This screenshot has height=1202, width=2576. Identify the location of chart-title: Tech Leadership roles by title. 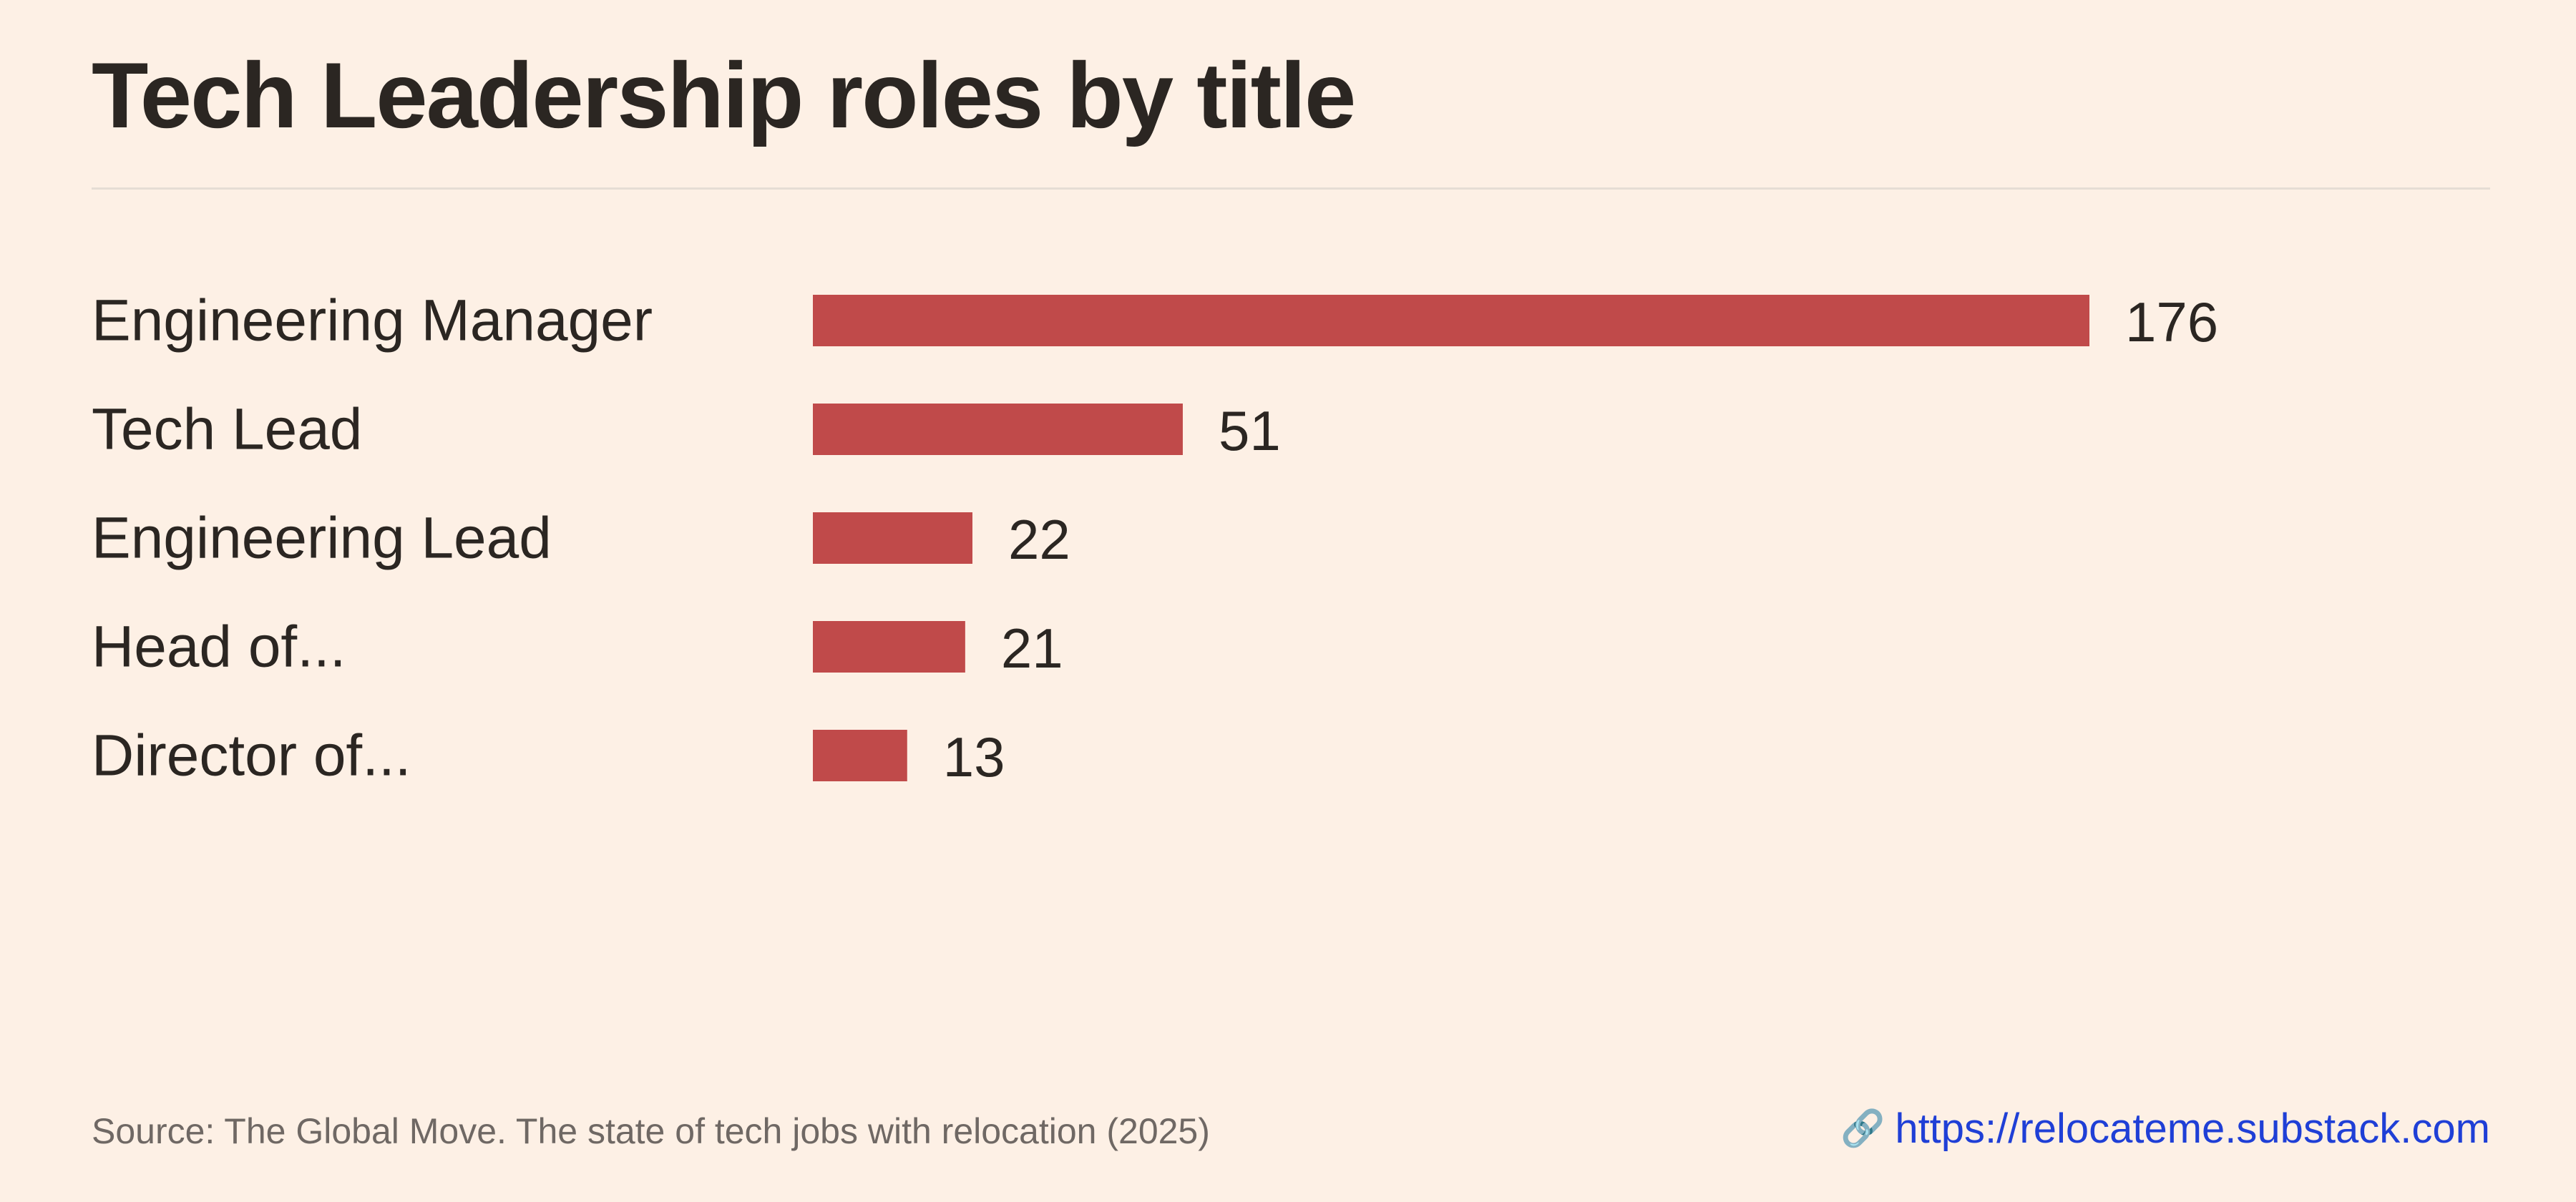
(724, 95).